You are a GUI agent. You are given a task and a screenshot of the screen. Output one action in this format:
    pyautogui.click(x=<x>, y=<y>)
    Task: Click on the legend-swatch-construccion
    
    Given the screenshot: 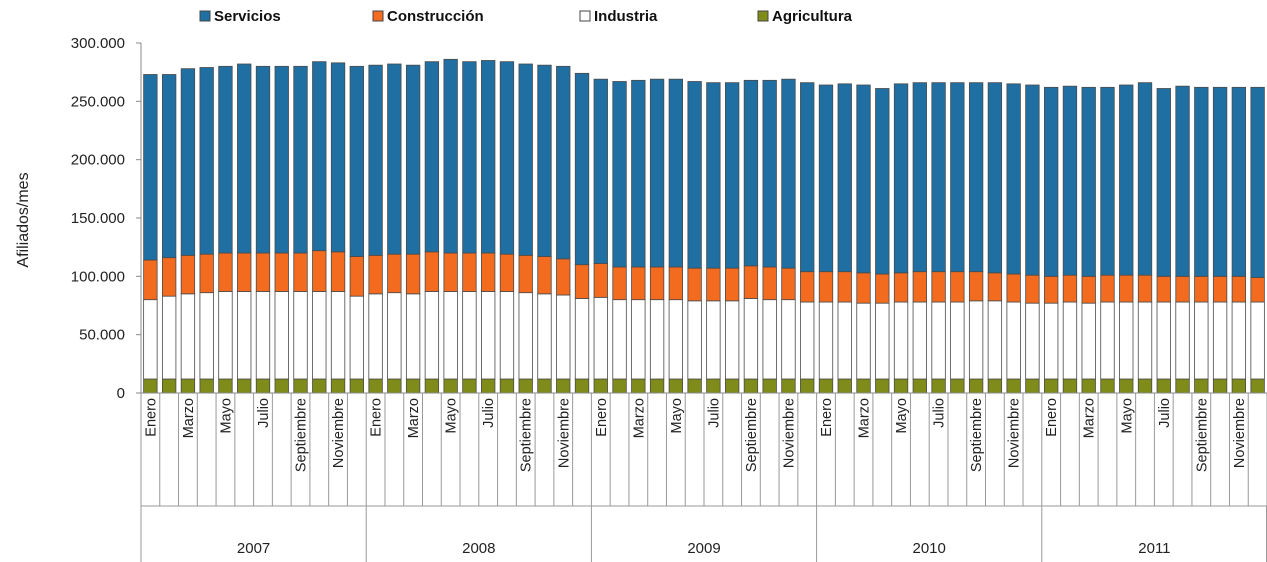 What is the action you would take?
    pyautogui.click(x=378, y=16)
    